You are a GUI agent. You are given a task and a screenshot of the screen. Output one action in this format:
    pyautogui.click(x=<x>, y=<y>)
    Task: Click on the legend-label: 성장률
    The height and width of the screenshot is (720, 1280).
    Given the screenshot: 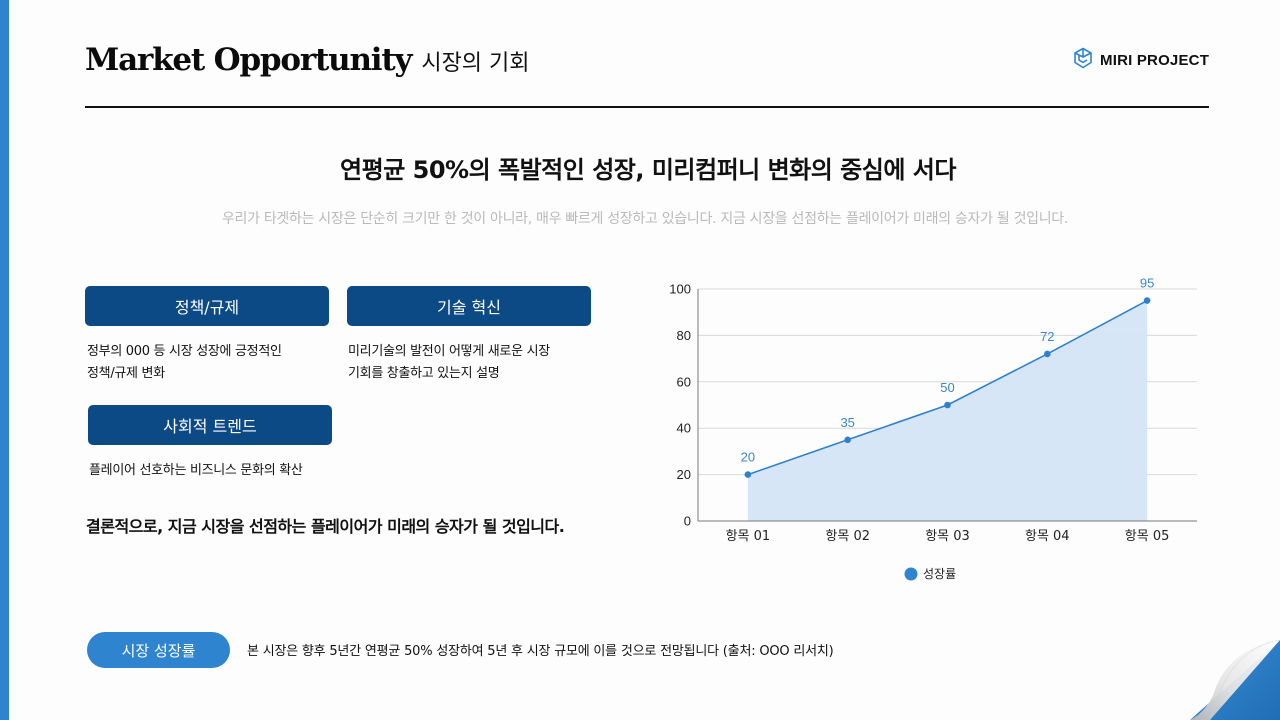 What is the action you would take?
    pyautogui.click(x=939, y=574)
    